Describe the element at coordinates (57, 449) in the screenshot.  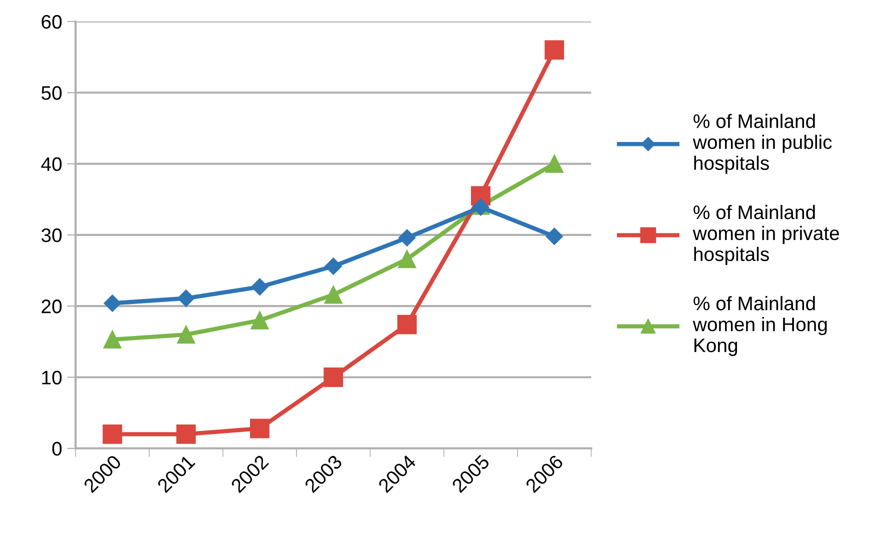
I see `y-tick-label: 0` at that location.